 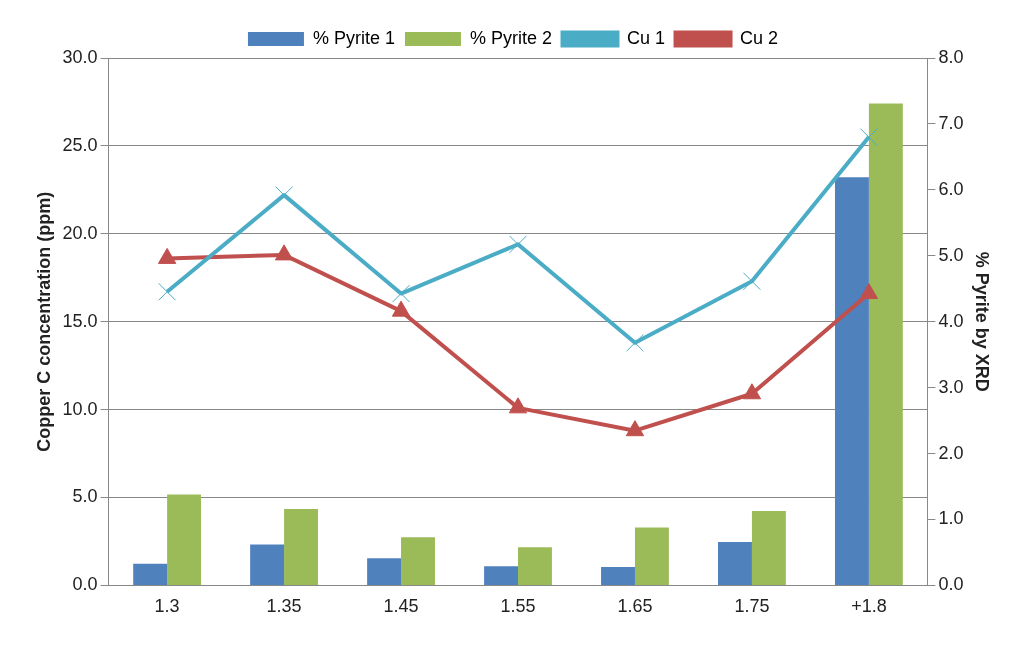 I want to click on y-tick-label: 10.0, so click(x=80, y=408).